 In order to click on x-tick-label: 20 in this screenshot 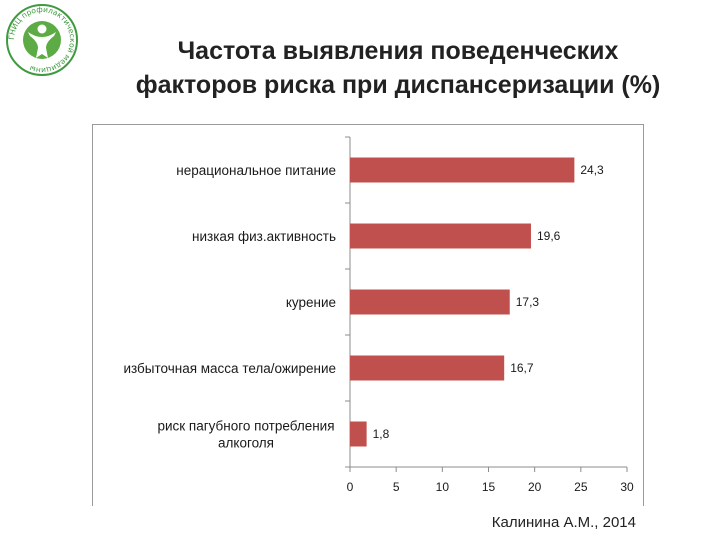, I will do `click(535, 487)`.